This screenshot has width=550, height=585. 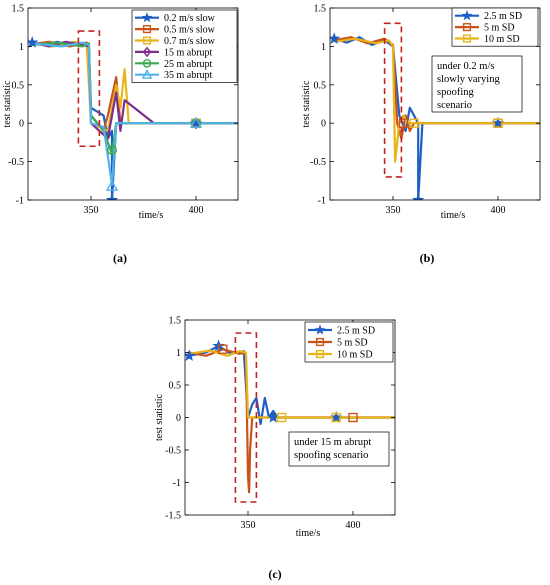 I want to click on annotation-line: under 15 m abrupt, so click(x=332, y=442).